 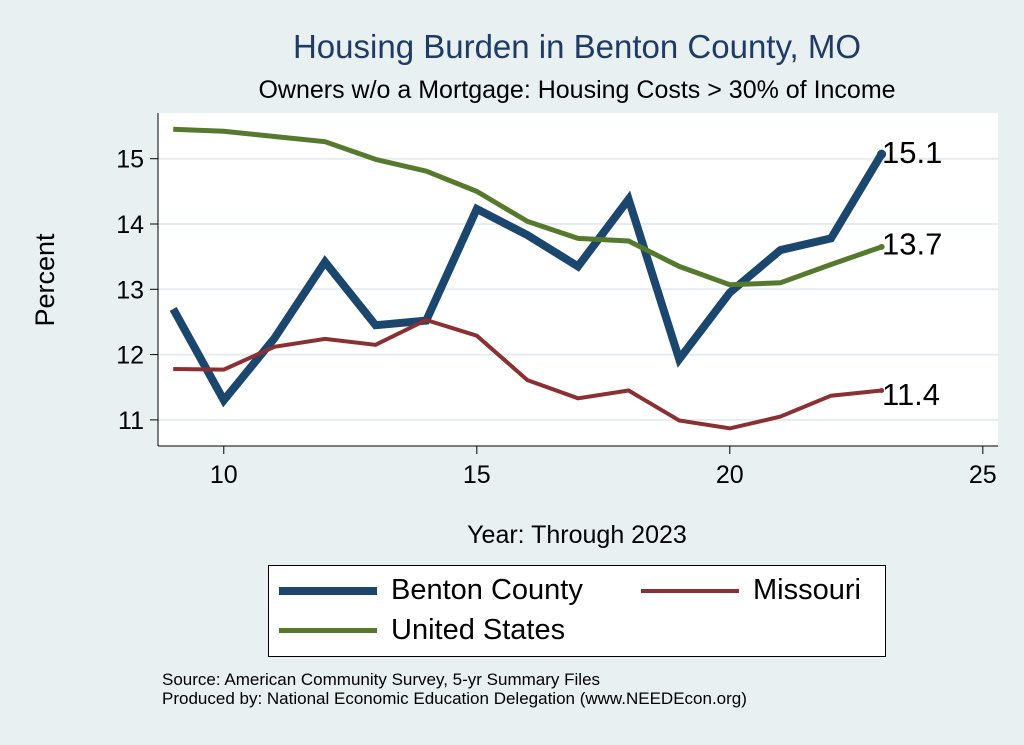 I want to click on end-label-missouri: 11.4, so click(x=911, y=394).